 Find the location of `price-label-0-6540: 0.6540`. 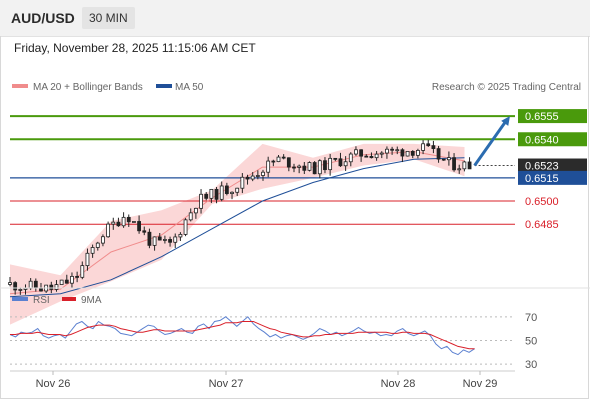

price-label-0-6540: 0.6540 is located at coordinates (542, 140).